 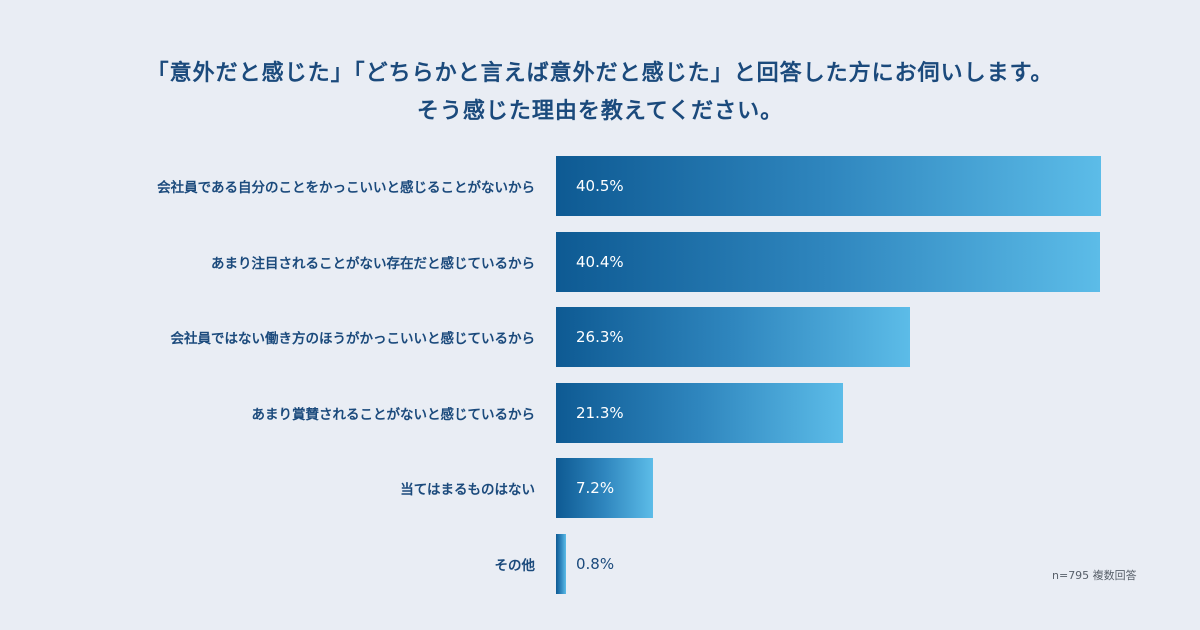 I want to click on chart-title-line1: 「意外だと感じた」「どちらかと言えば意外だと感じた」と回答した方にお伺いします。, so click(x=600, y=73).